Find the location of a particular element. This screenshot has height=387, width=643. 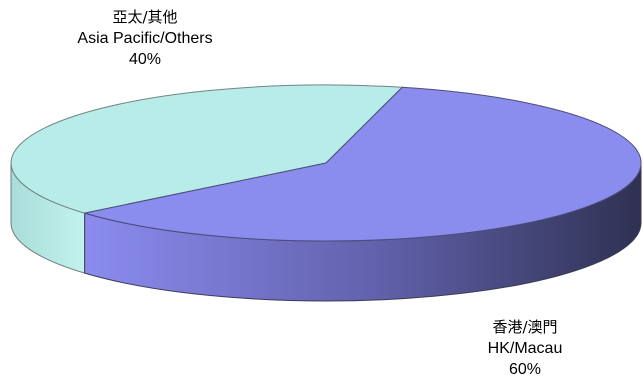

asia-pacific-label: 亞太/其他 Asia Pacific/Others 40% is located at coordinates (145, 38).